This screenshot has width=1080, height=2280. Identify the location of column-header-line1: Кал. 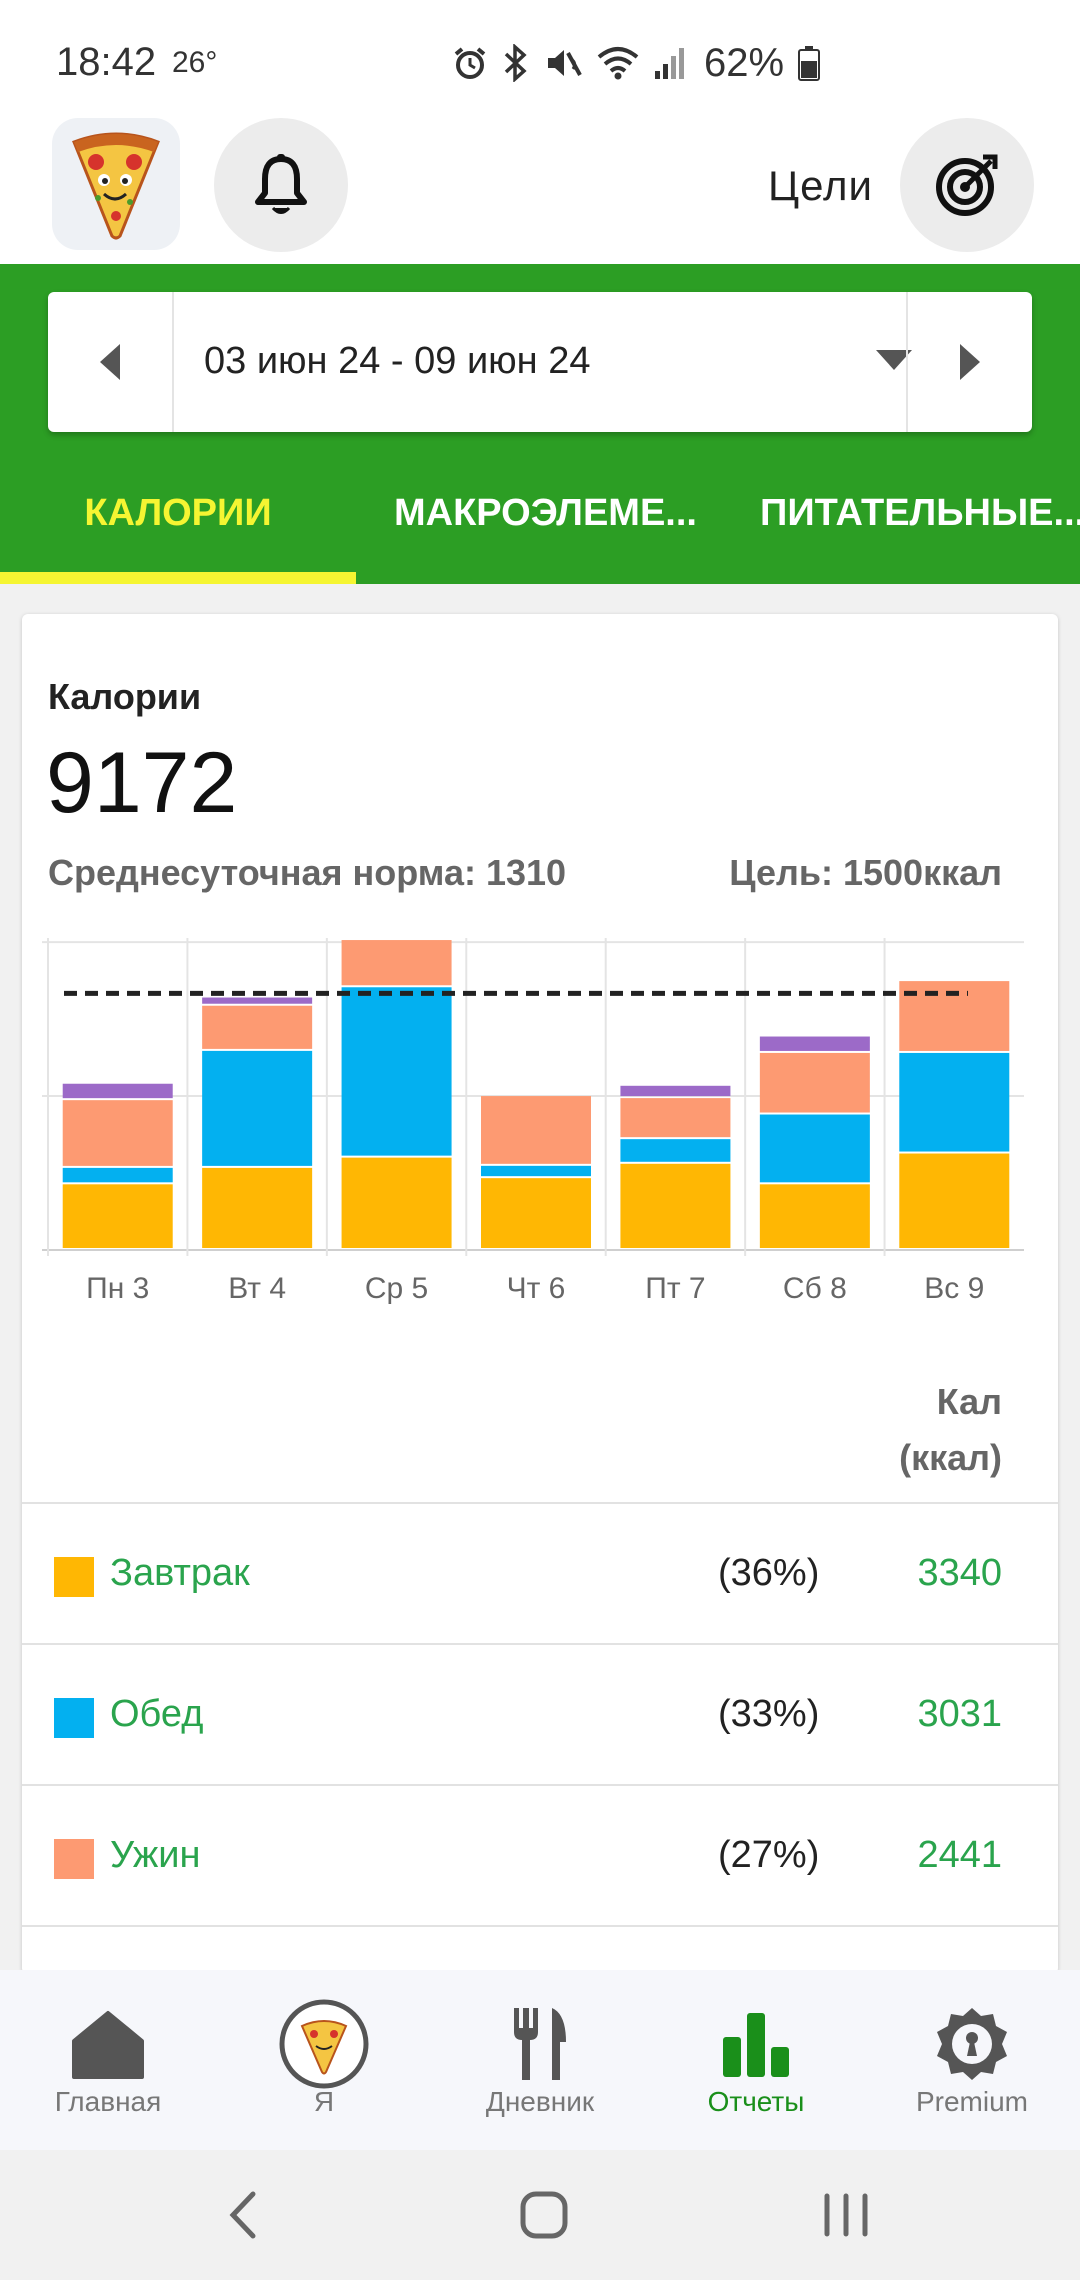
(969, 1401).